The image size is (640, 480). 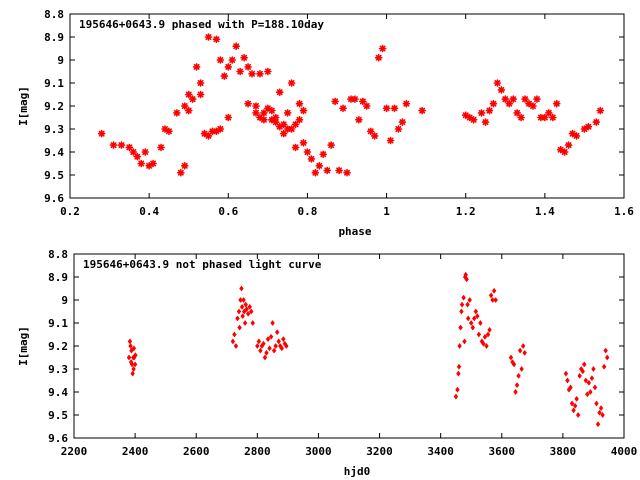 I want to click on x-tick-label: 2400, so click(x=135, y=451).